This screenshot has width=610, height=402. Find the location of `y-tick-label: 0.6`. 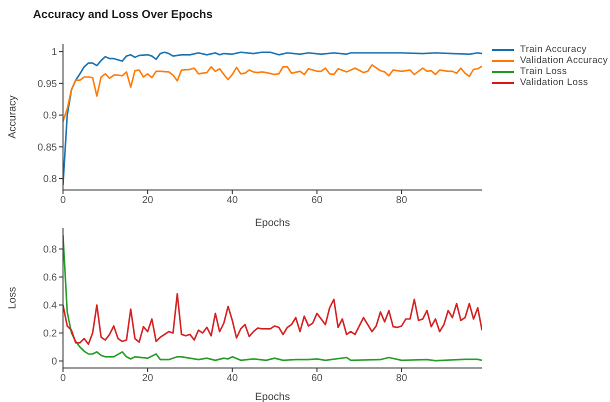

y-tick-label: 0.6 is located at coordinates (50, 278).